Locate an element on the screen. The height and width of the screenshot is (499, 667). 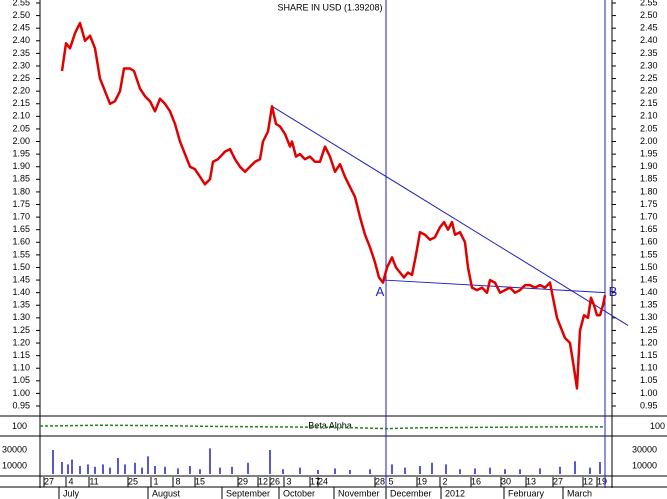
y-tick-label: 2.30 is located at coordinates (649, 65).